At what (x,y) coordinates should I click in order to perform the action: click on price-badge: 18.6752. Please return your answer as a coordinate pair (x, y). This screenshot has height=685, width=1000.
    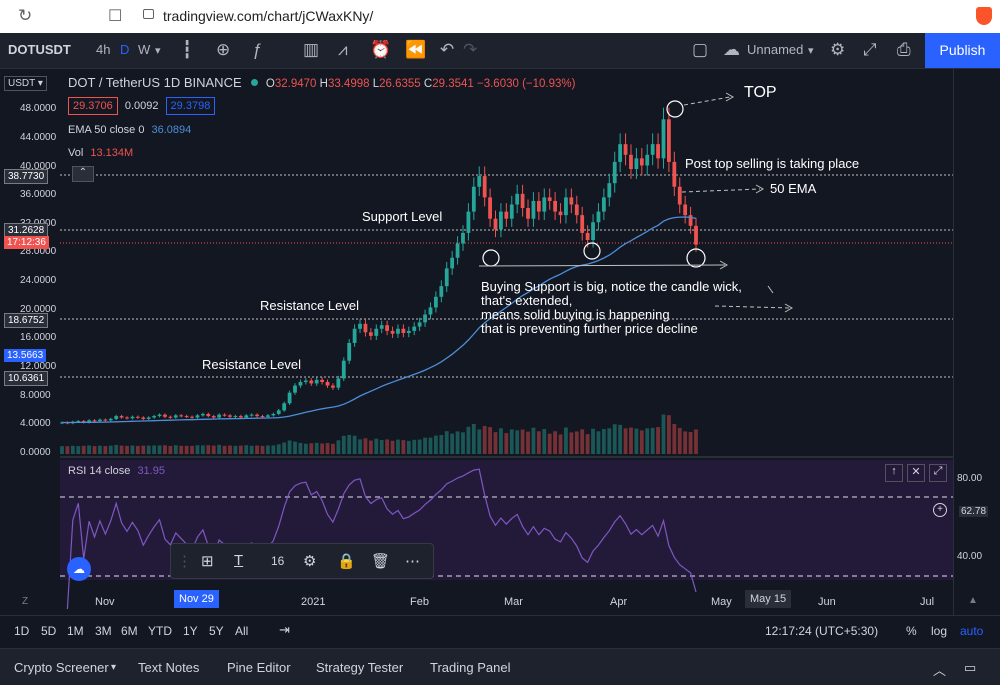
    Looking at the image, I should click on (26, 320).